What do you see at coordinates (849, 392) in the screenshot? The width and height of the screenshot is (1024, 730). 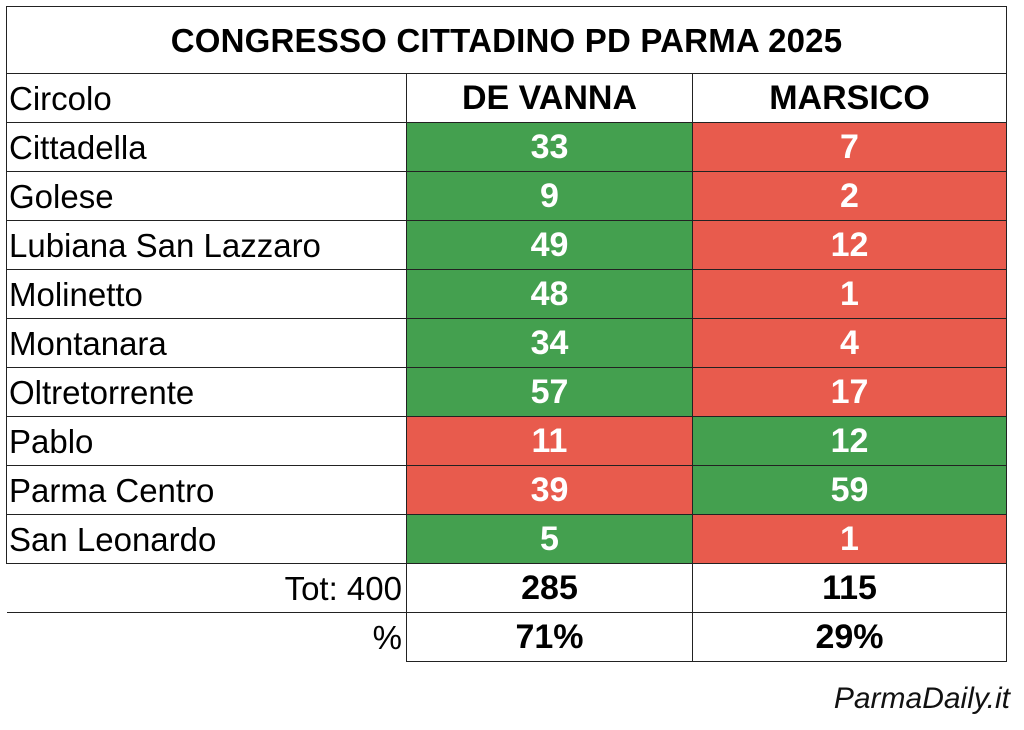 I see `votes-candidate-b: 17` at bounding box center [849, 392].